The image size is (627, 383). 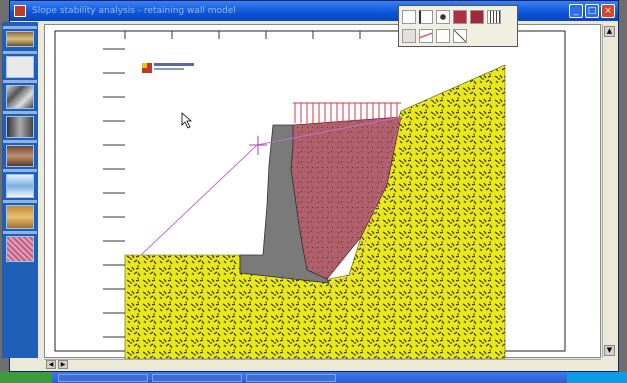 I want to click on failure-line, so click(x=365, y=202).